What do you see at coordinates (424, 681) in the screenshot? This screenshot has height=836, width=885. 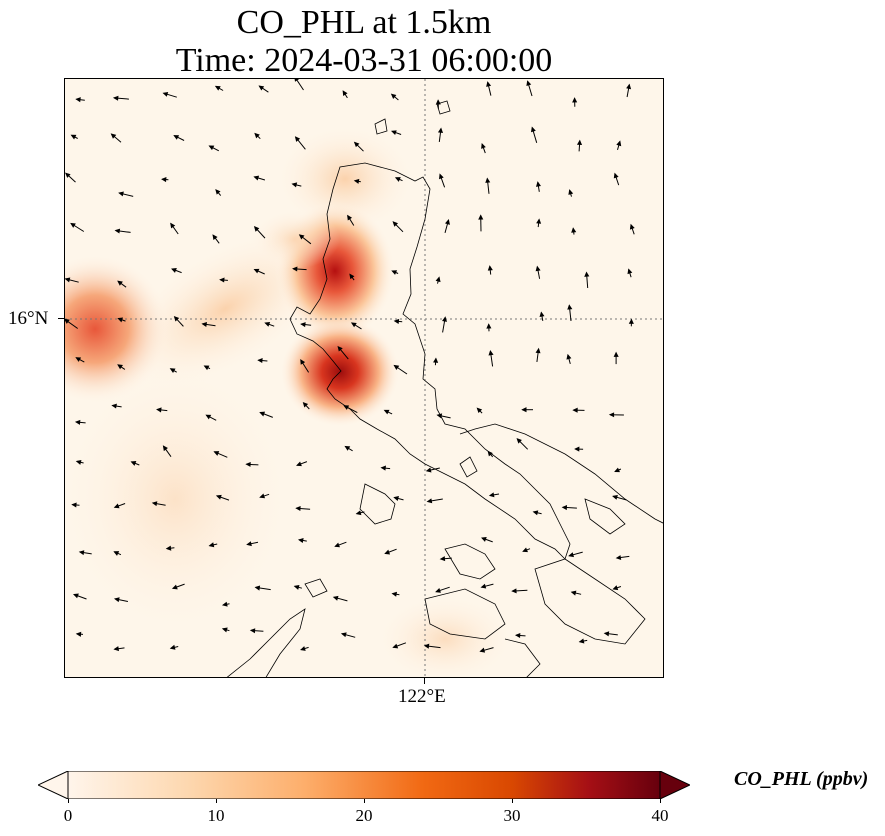 I see `lon-tick-mark` at bounding box center [424, 681].